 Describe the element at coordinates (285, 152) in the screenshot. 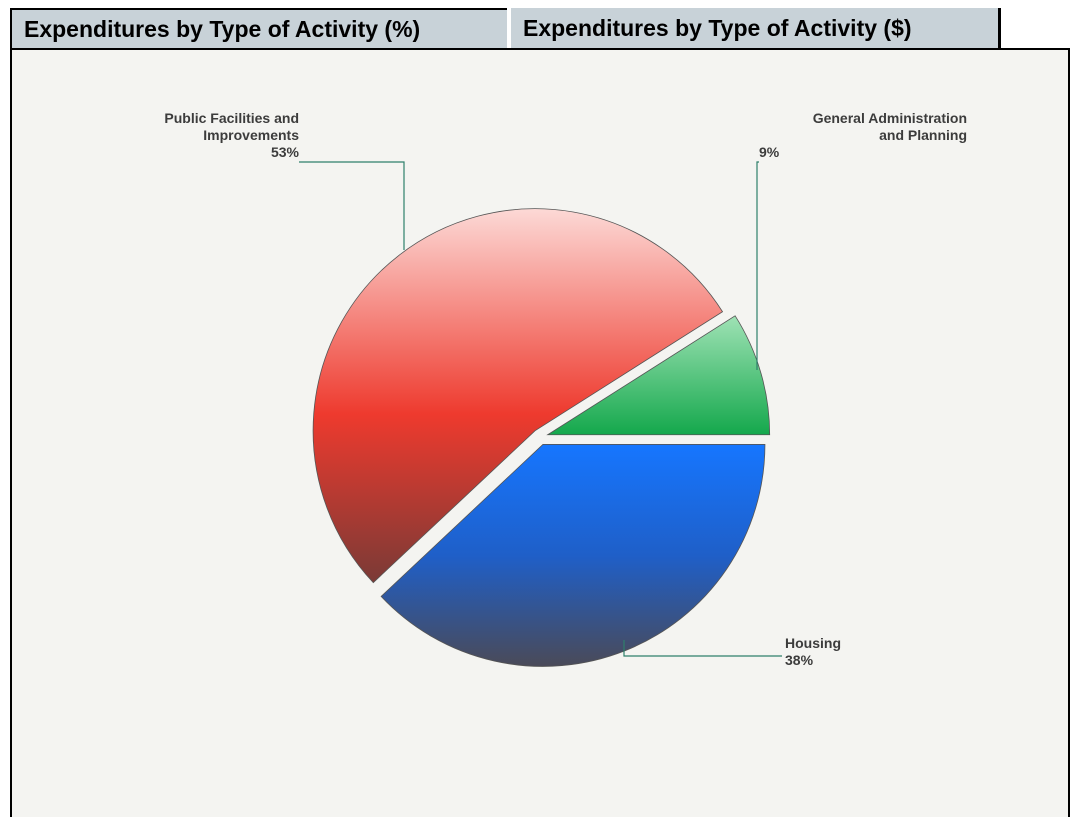

I see `value-label-public-facilities: 53%` at that location.